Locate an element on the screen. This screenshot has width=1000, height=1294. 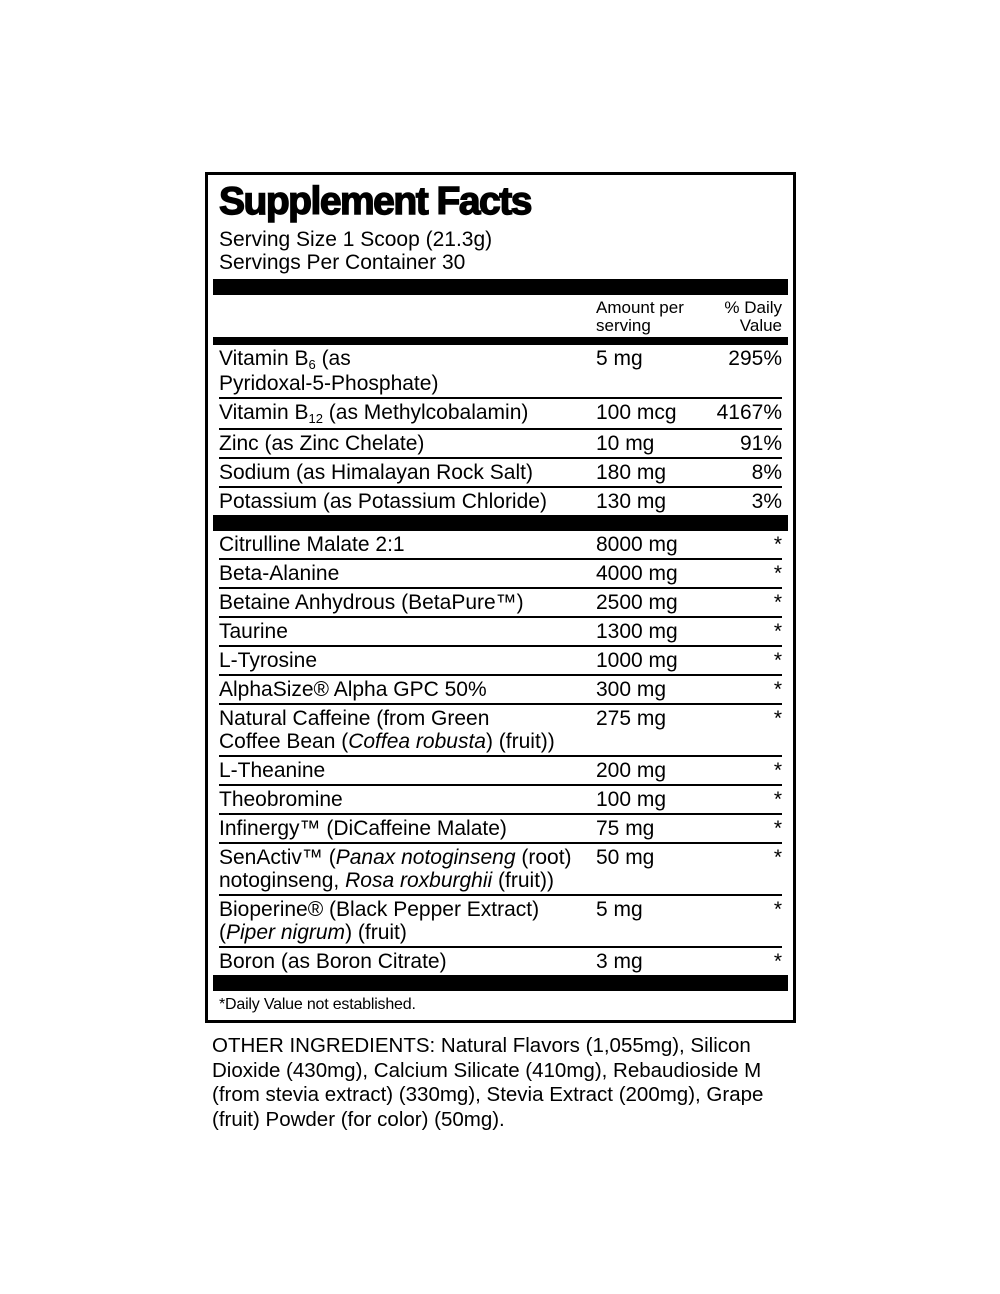
amount-per-serving-value: 200 mg is located at coordinates (631, 770).